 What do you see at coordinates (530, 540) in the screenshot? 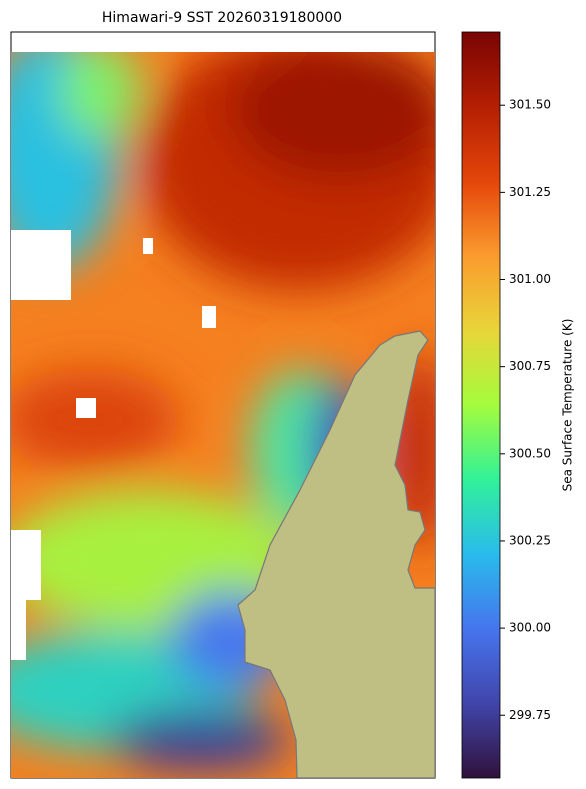
I see `colorbar-tick-label: 300.25` at bounding box center [530, 540].